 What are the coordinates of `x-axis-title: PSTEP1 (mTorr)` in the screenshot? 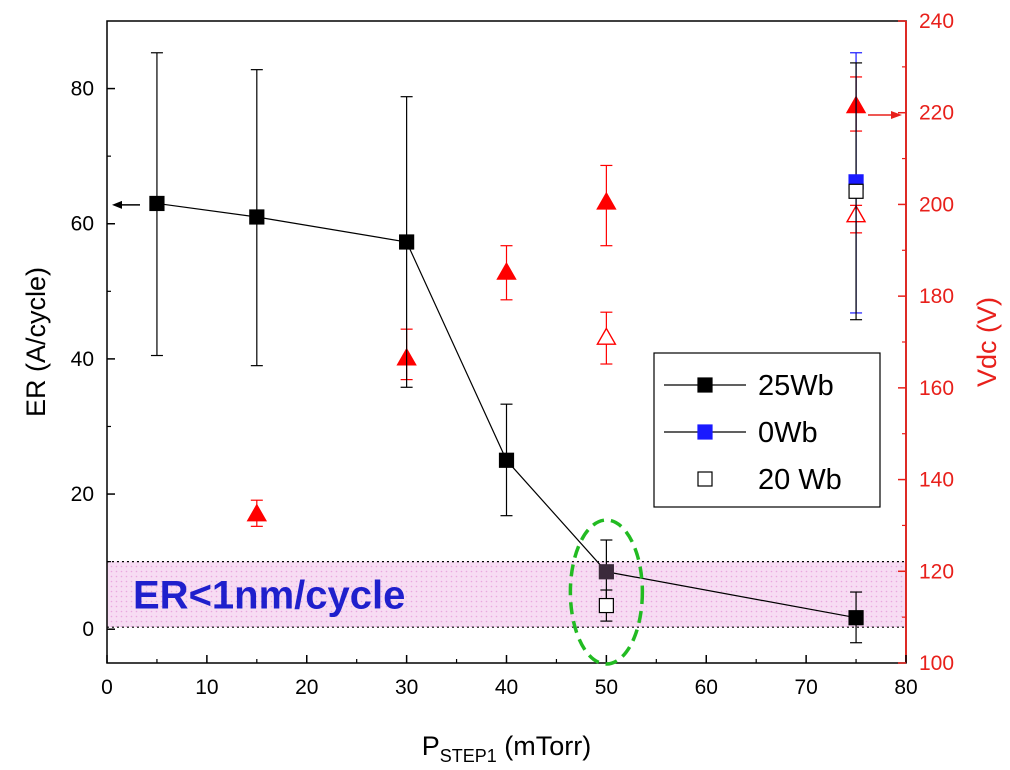 It's located at (507, 748).